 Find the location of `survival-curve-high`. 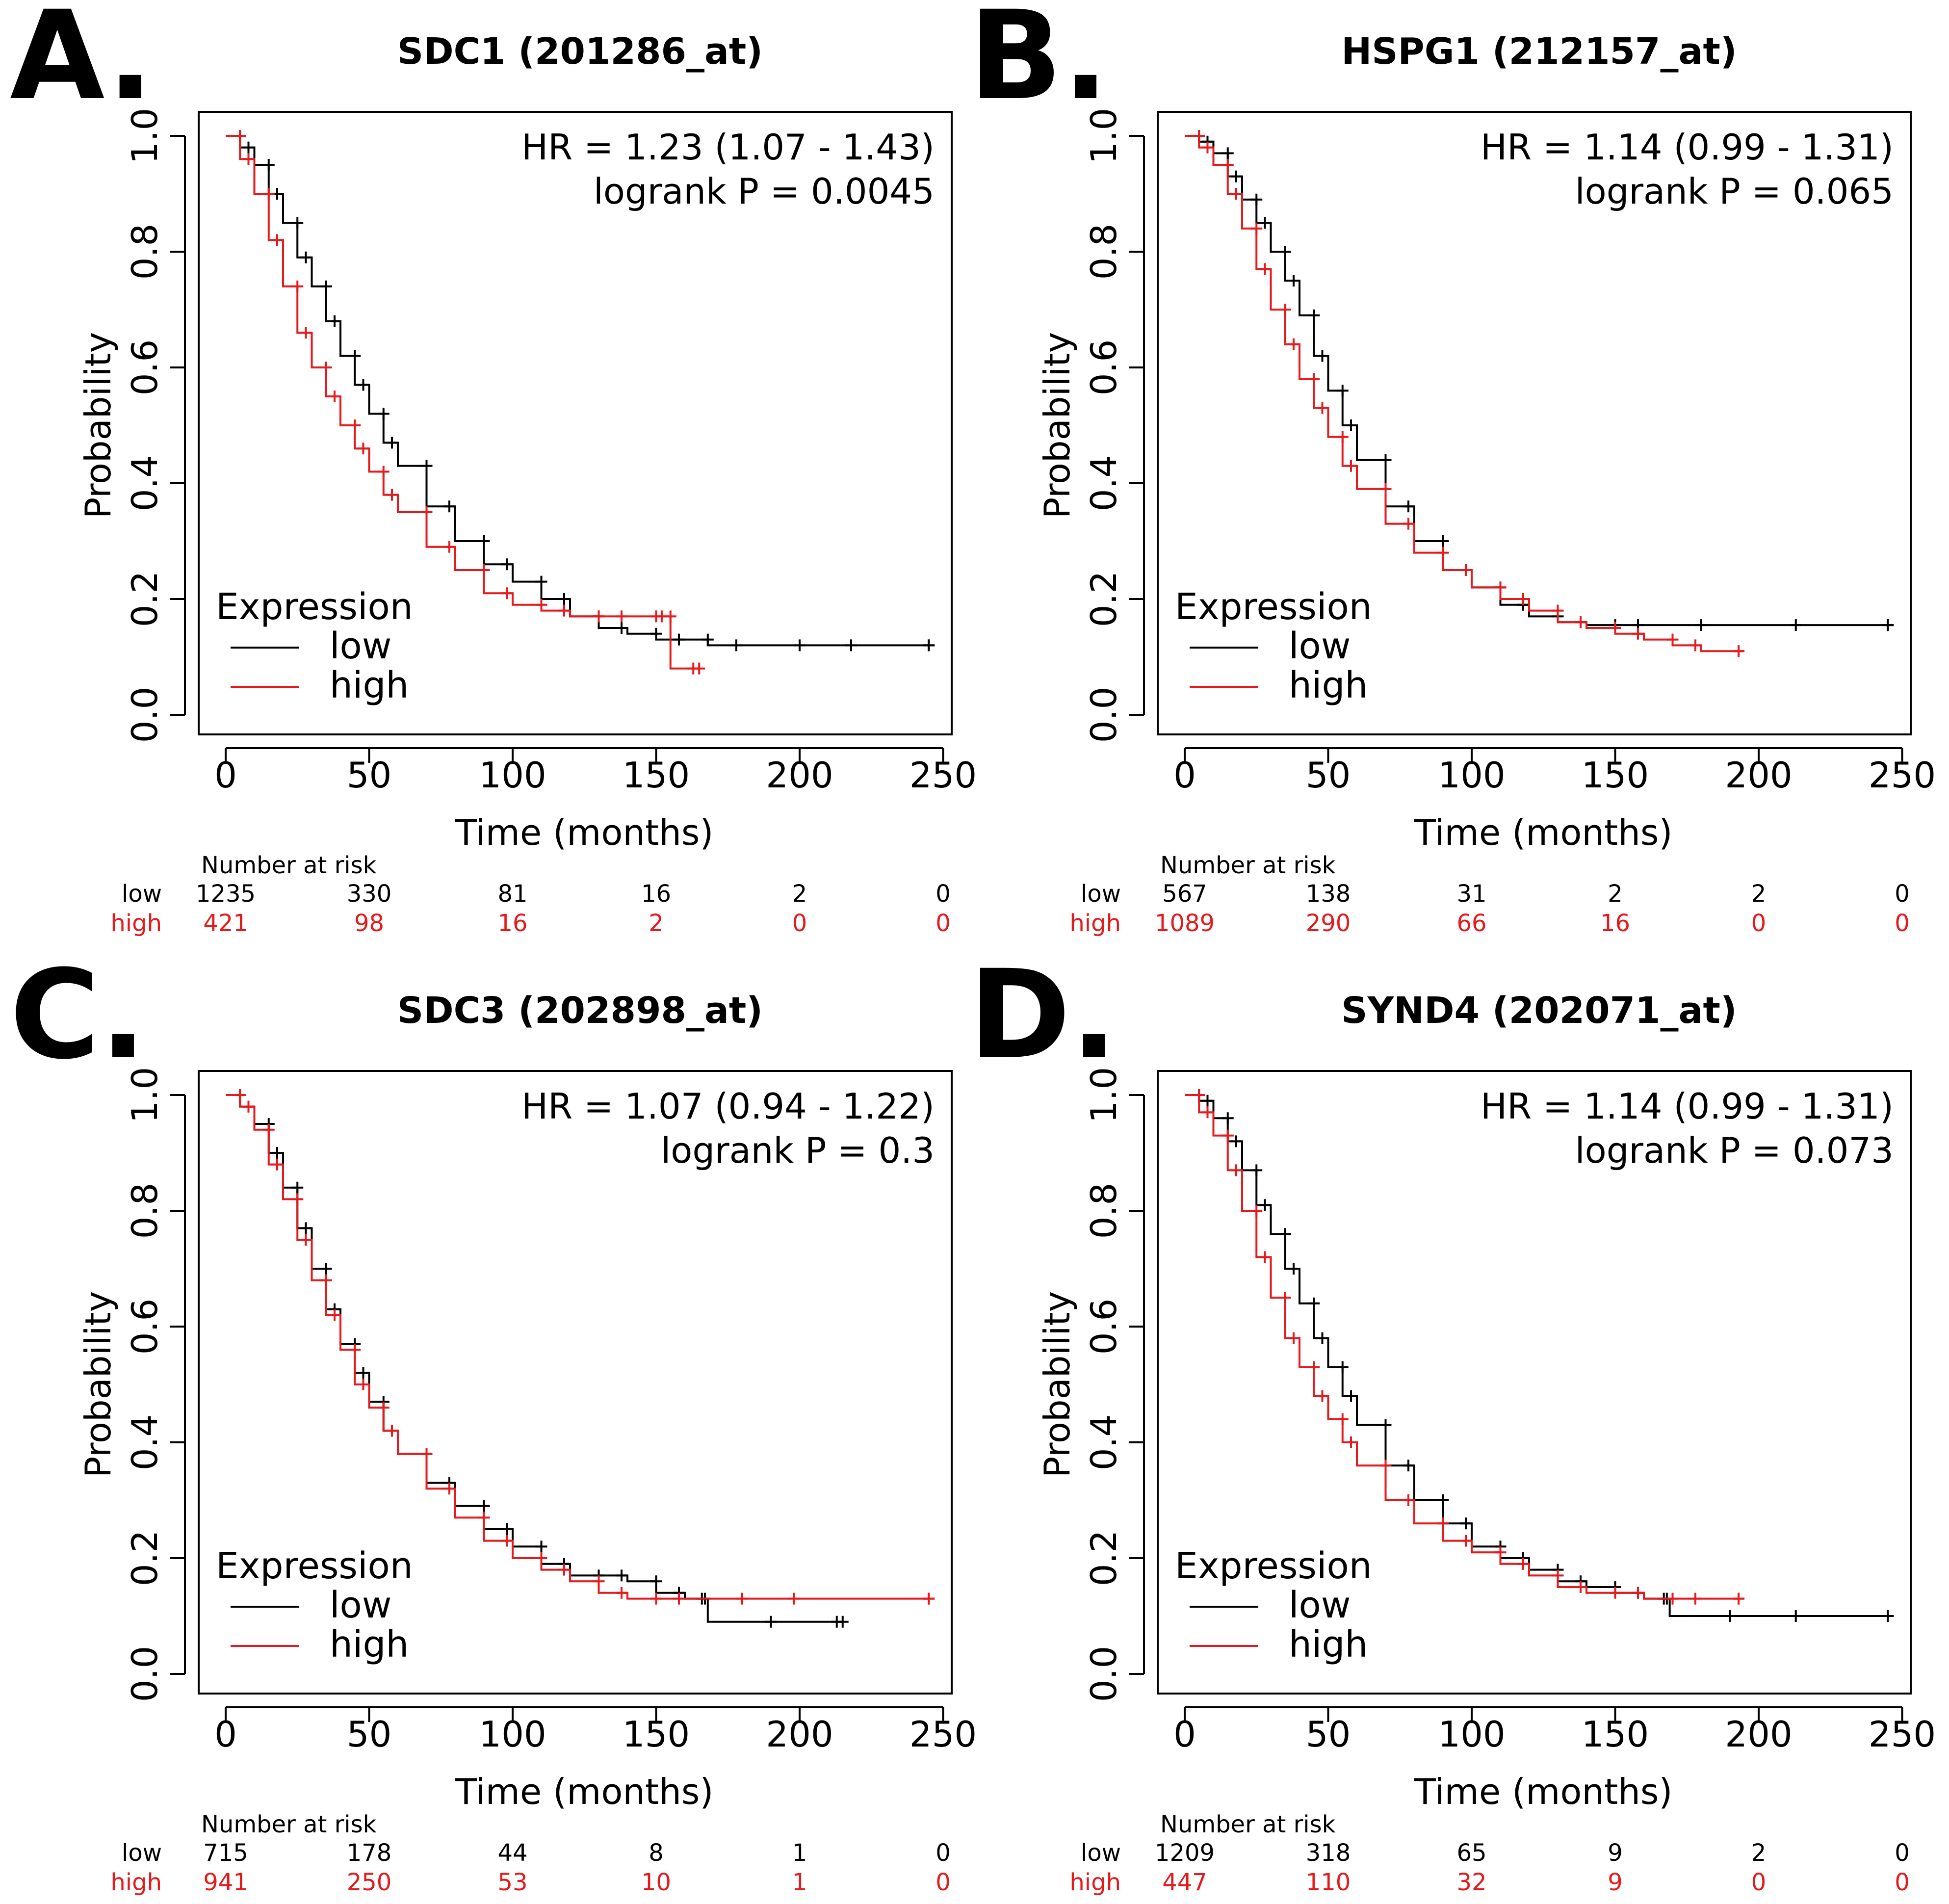

survival-curve-high is located at coordinates (463, 402).